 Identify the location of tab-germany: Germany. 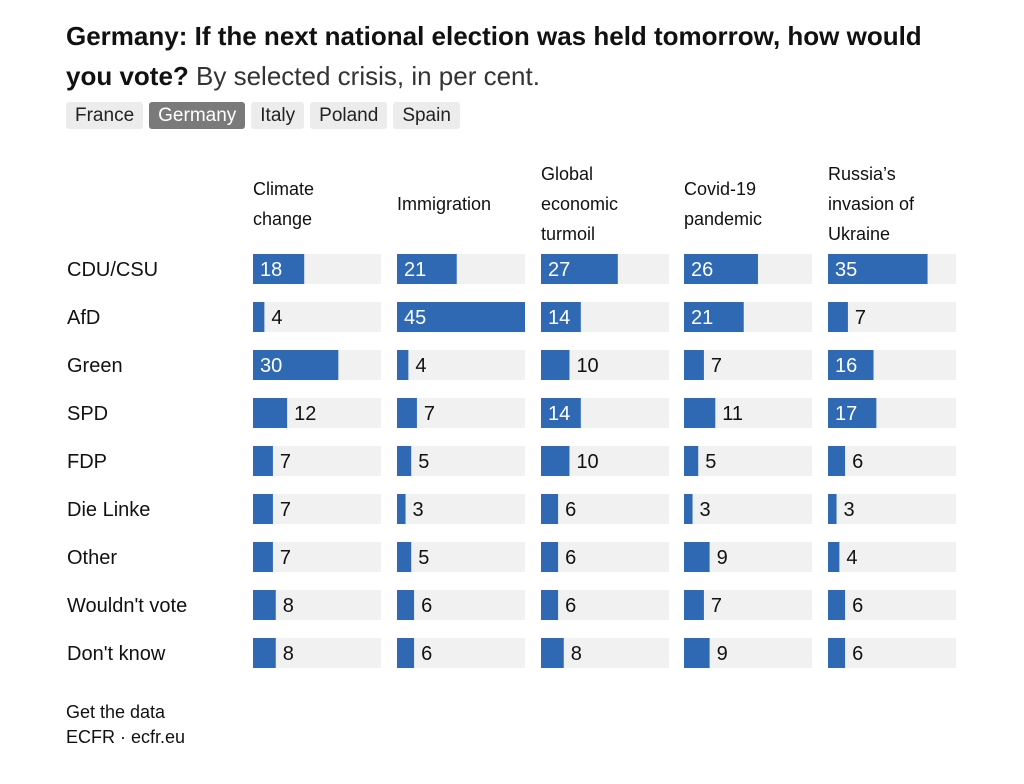
(197, 115).